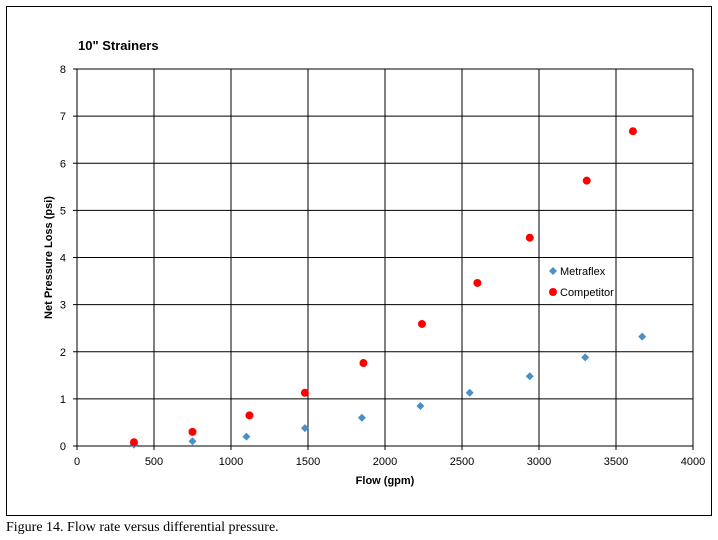 This screenshot has height=540, width=718. What do you see at coordinates (385, 481) in the screenshot?
I see `x-axis-label: Flow (gpm)` at bounding box center [385, 481].